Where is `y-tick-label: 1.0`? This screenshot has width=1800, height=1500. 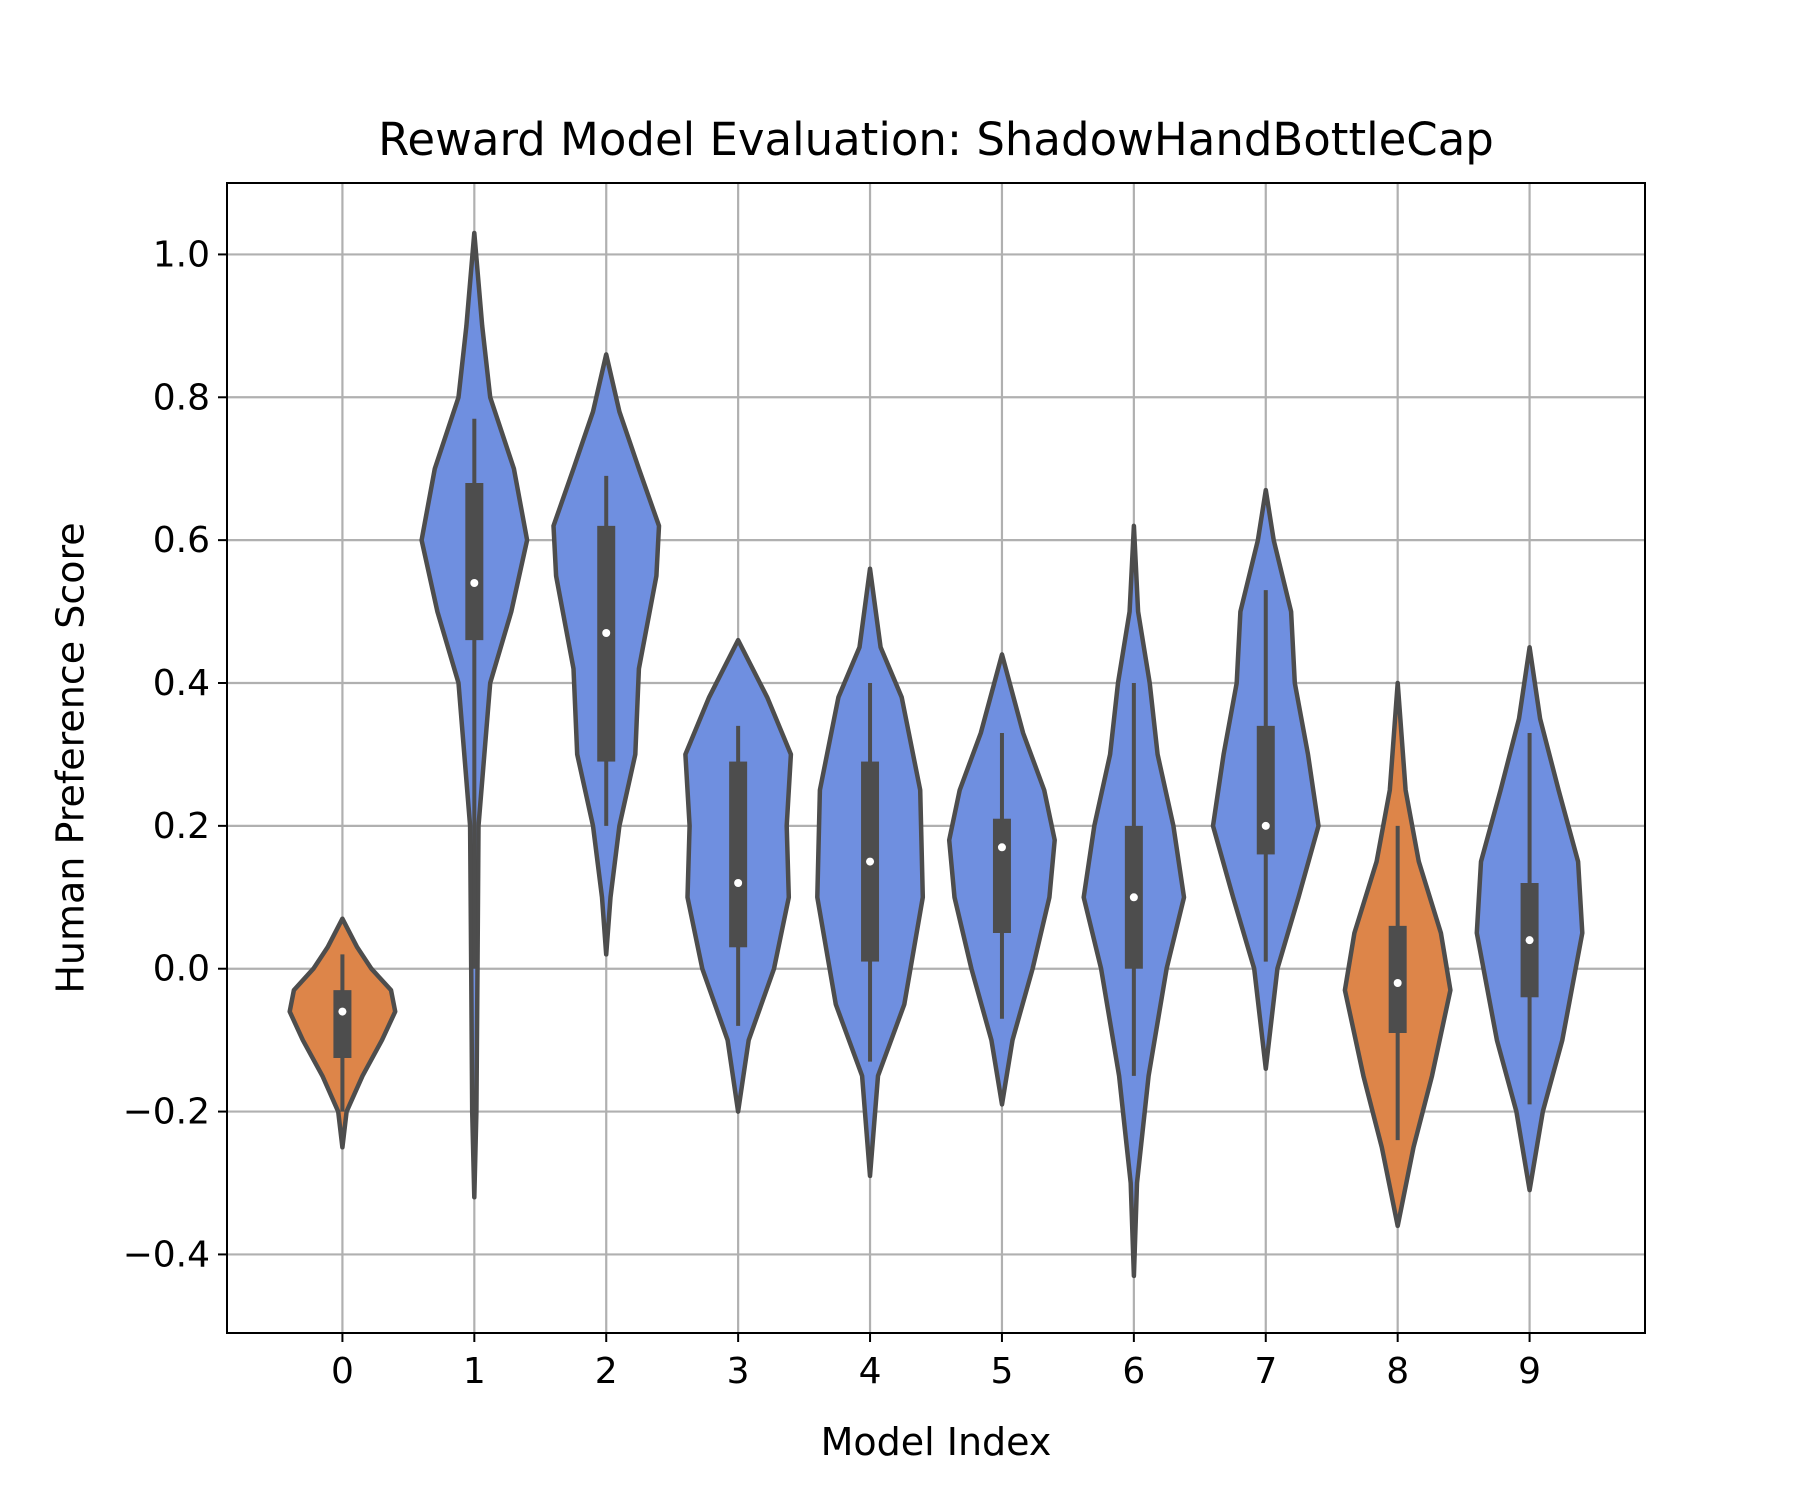
y-tick-label: 1.0 is located at coordinates (181, 254).